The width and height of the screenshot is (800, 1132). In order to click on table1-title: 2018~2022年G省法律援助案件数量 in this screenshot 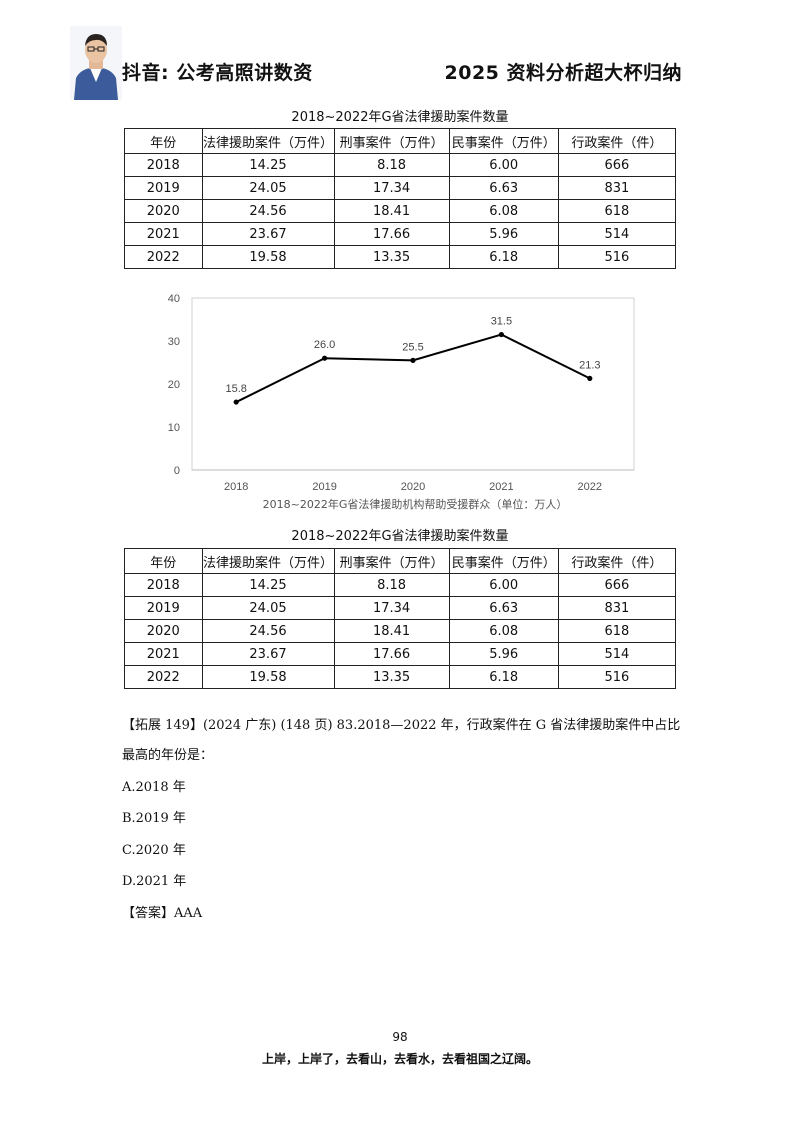, I will do `click(400, 117)`.